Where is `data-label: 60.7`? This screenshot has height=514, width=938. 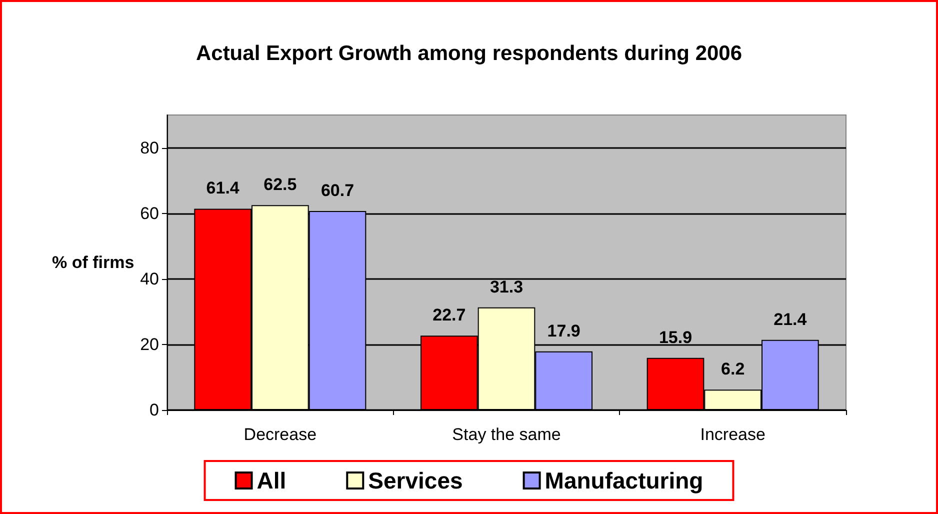
data-label: 60.7 is located at coordinates (337, 190).